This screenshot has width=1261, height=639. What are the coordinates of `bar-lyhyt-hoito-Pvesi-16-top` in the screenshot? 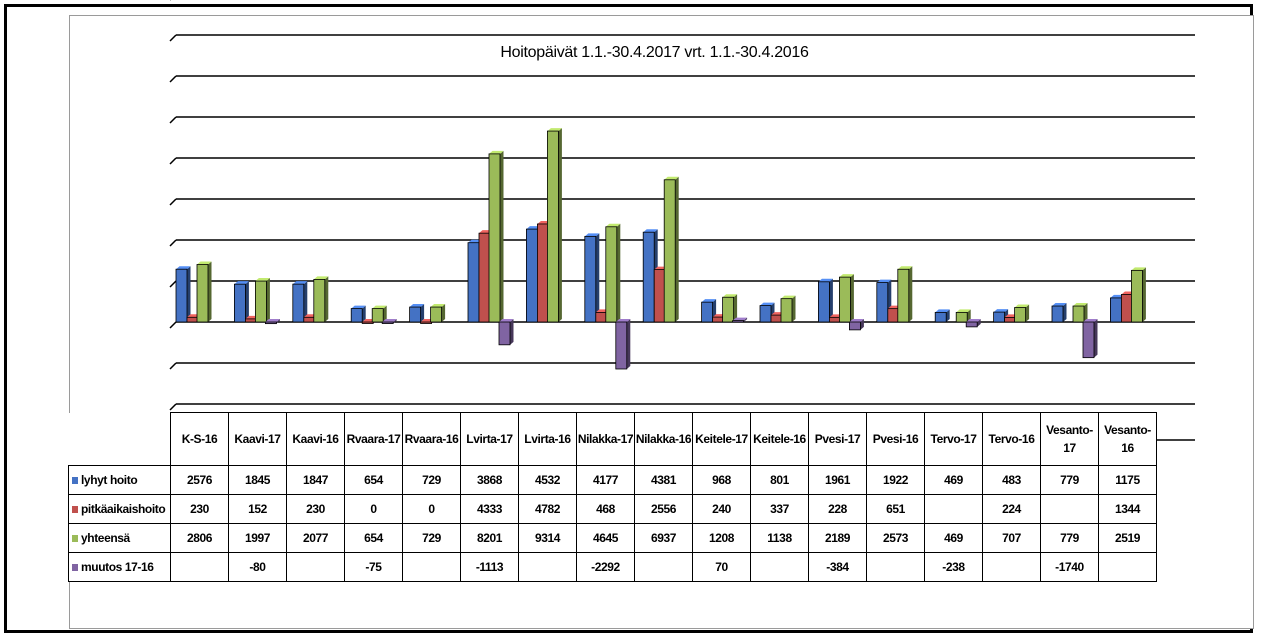 It's located at (884, 281).